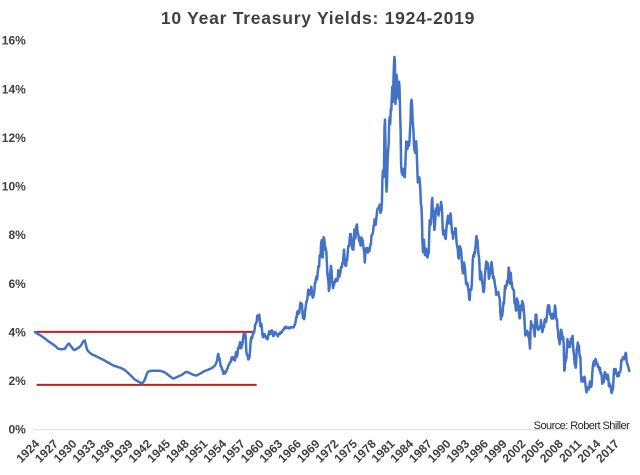 Image resolution: width=640 pixels, height=475 pixels. I want to click on svg-text:10 Year Treasury Yields: 1924-: 10 Year Treasury Yields: 1924-2019, so click(318, 18).